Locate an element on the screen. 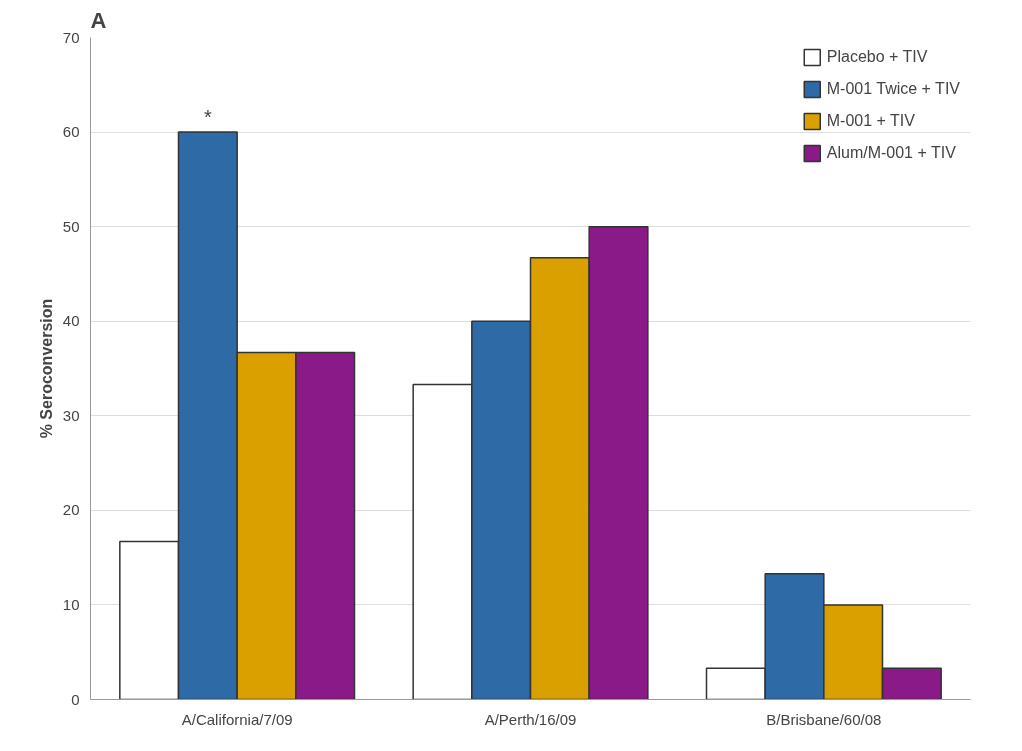 This screenshot has width=1022, height=751. y-tick-label: 10 is located at coordinates (71, 604).